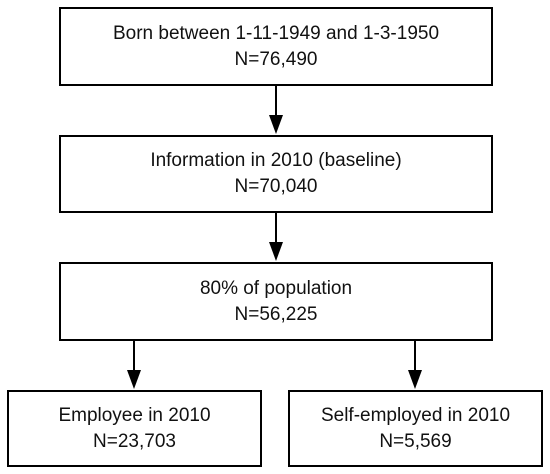 This screenshot has width=550, height=474. Describe the element at coordinates (415, 441) in the screenshot. I see `self-employed-box-count: N=5,569` at that location.